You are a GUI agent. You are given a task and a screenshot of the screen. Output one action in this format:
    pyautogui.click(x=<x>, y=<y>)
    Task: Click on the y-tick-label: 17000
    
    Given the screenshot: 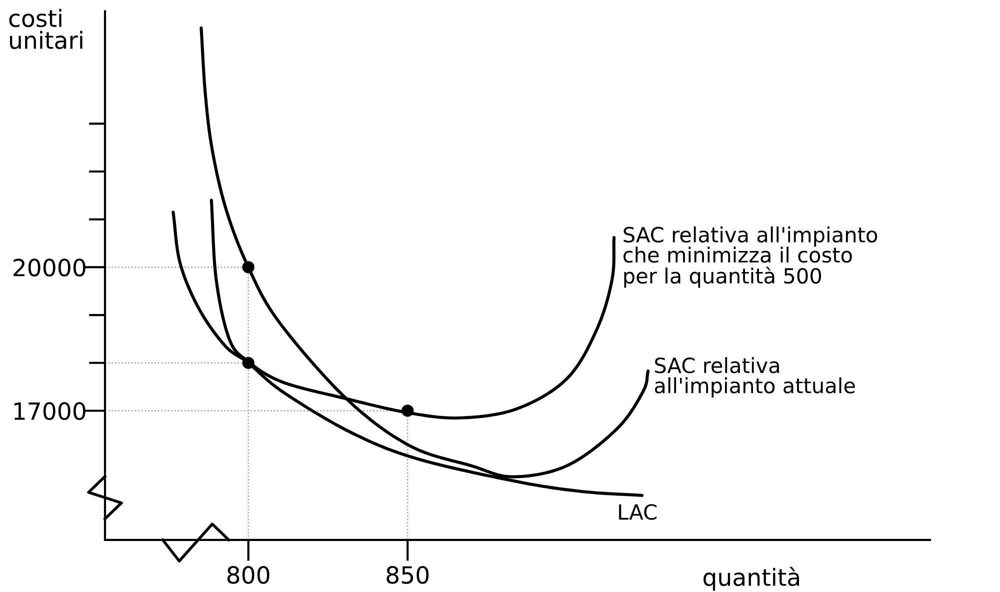 What is the action you would take?
    pyautogui.click(x=50, y=411)
    